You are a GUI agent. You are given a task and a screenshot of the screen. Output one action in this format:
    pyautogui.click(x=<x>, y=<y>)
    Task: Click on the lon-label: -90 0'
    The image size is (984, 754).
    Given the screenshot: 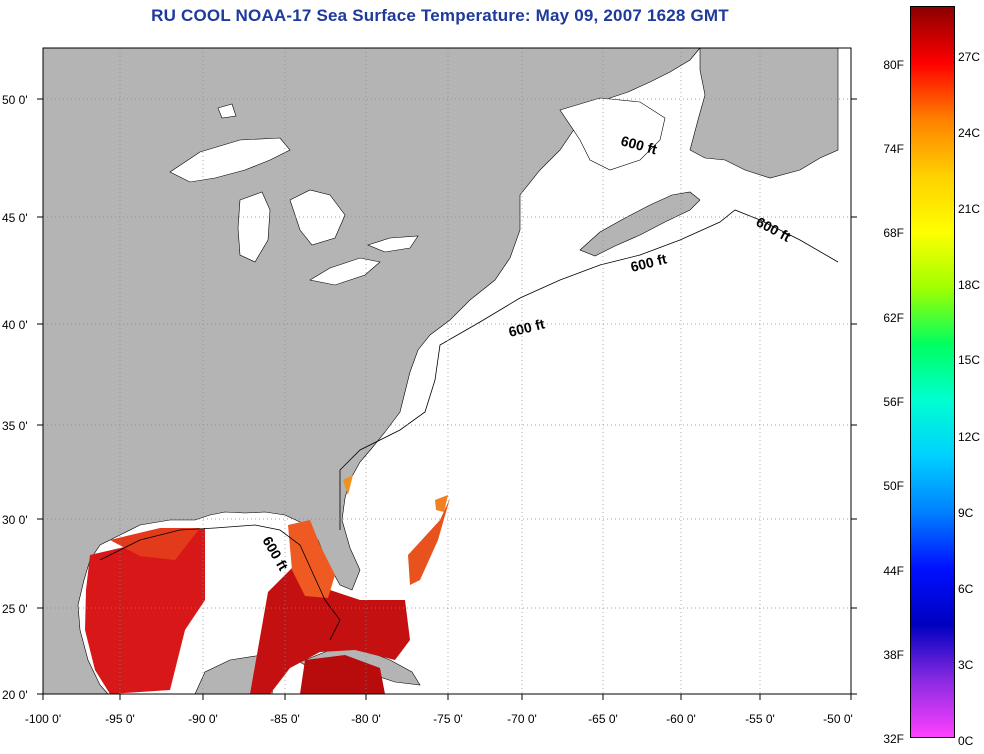 What is the action you would take?
    pyautogui.click(x=203, y=719)
    